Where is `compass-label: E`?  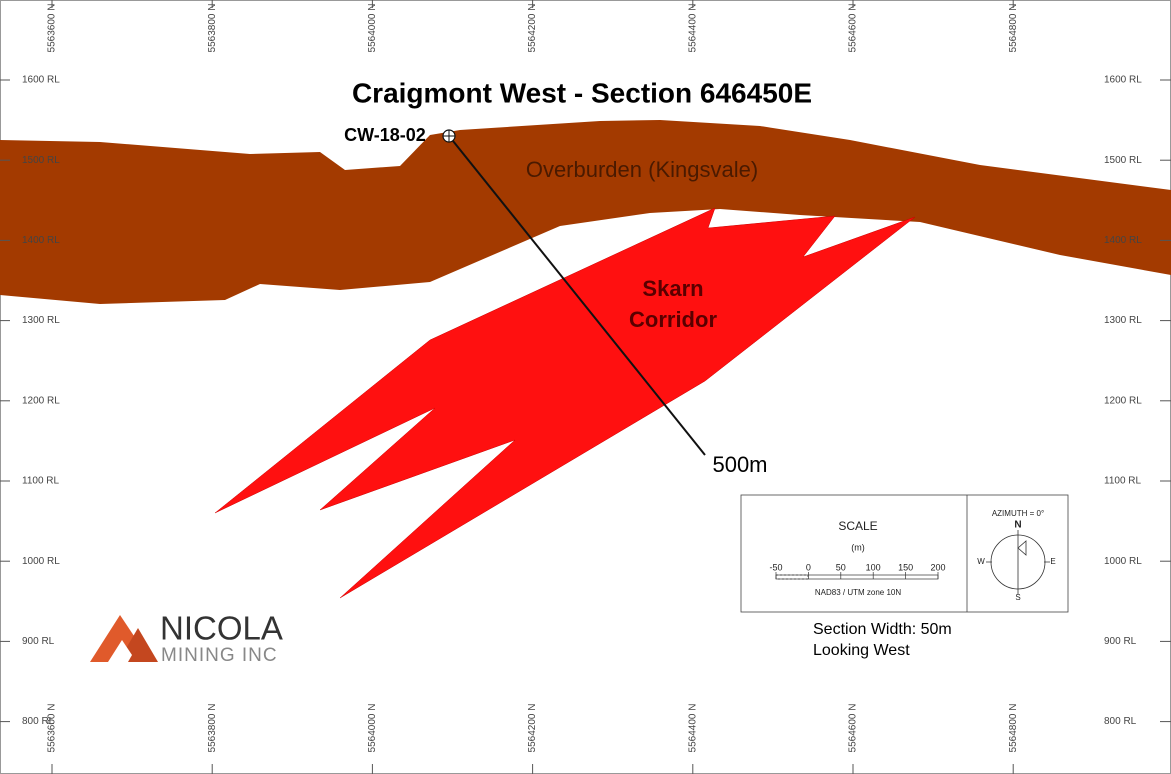 compass-label: E is located at coordinates (1052, 561).